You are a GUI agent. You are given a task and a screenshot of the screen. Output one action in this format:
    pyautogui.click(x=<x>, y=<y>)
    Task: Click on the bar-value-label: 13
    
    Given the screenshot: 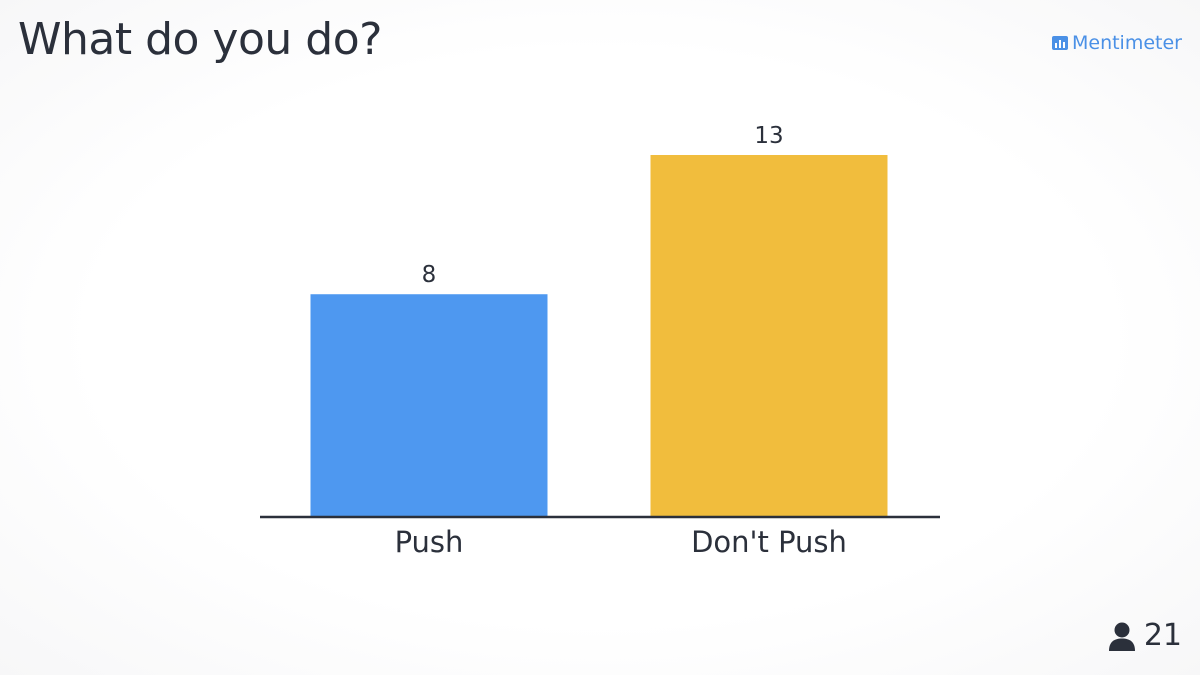 What is the action you would take?
    pyautogui.click(x=768, y=136)
    